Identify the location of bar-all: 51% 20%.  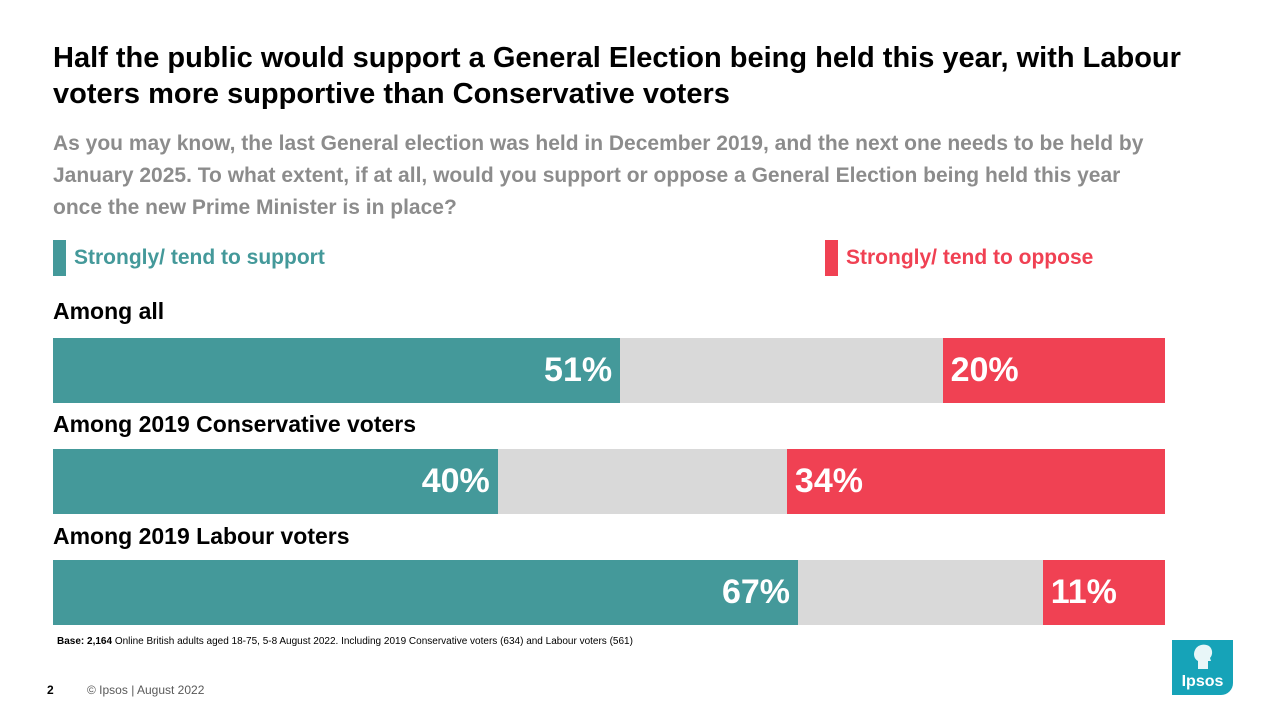
(609, 370).